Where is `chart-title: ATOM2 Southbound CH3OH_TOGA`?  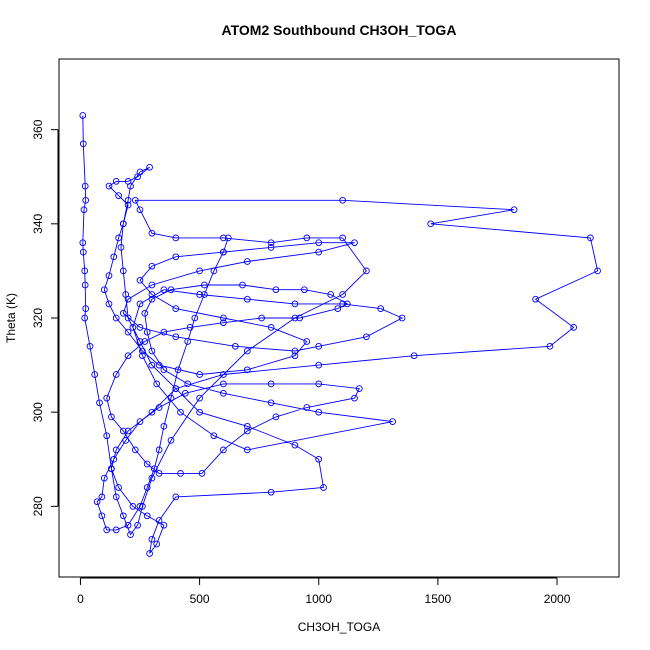
chart-title: ATOM2 Southbound CH3OH_TOGA is located at coordinates (339, 30).